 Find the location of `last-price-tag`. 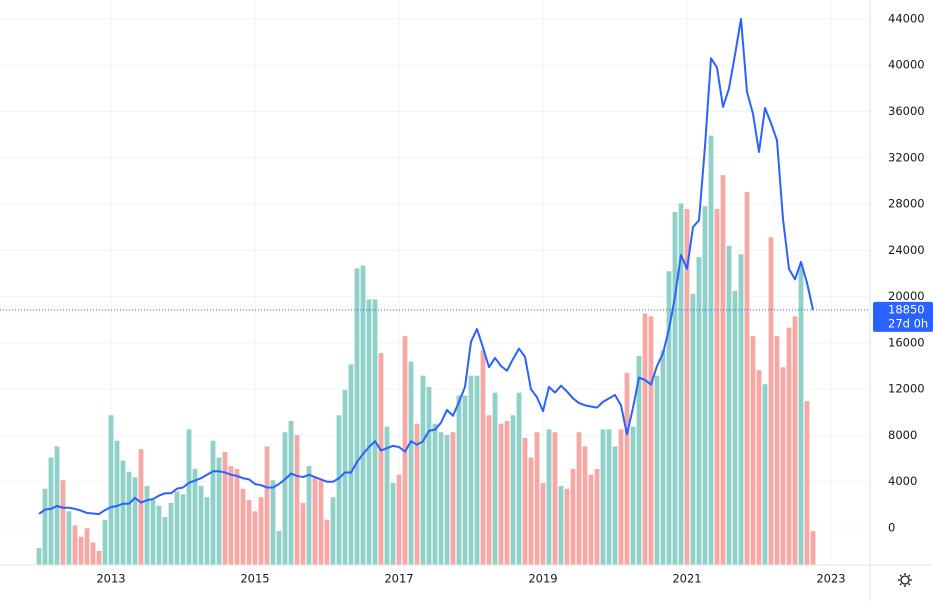

last-price-tag is located at coordinates (903, 316).